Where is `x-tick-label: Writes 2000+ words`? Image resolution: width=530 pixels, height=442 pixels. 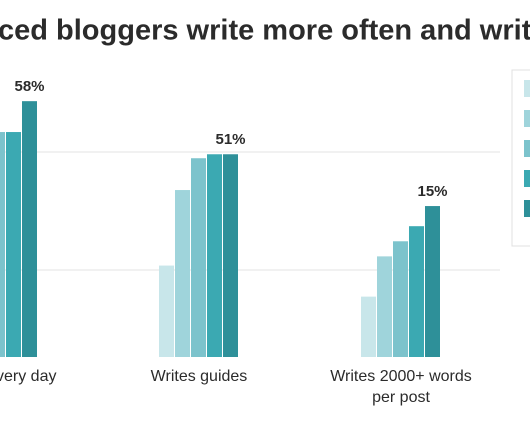 x-tick-label: Writes 2000+ words is located at coordinates (401, 376).